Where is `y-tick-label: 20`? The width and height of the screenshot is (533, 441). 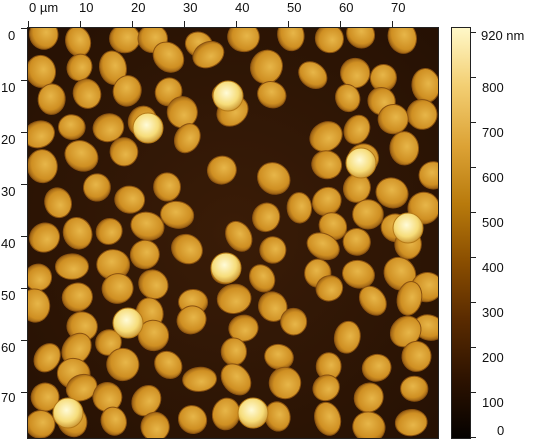
y-tick-label: 20 is located at coordinates (8, 139).